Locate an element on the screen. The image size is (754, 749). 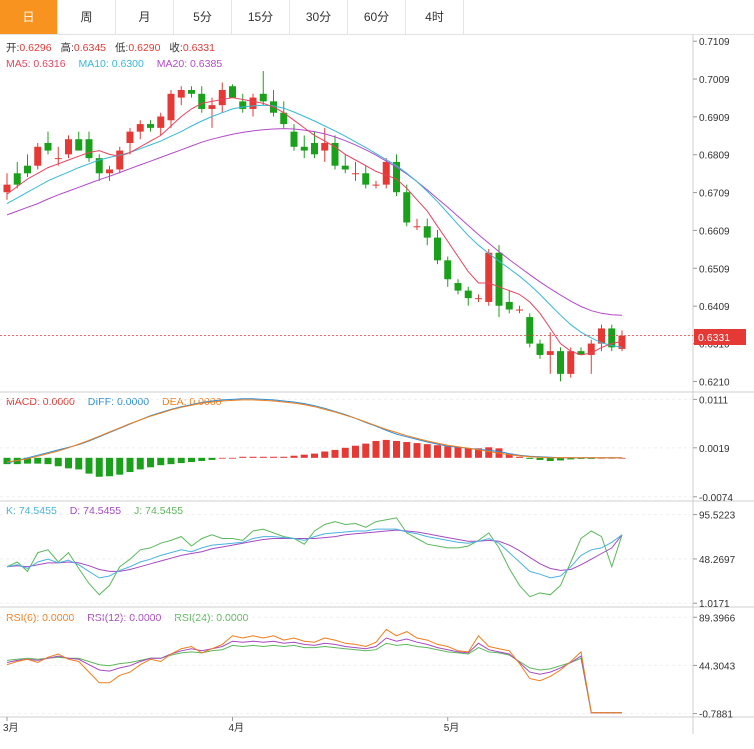
kdj-j-line is located at coordinates (314, 557).